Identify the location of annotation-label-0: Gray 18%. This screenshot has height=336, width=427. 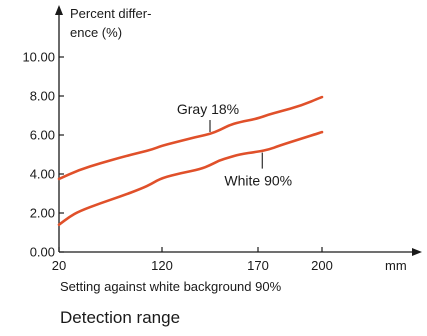
(208, 109).